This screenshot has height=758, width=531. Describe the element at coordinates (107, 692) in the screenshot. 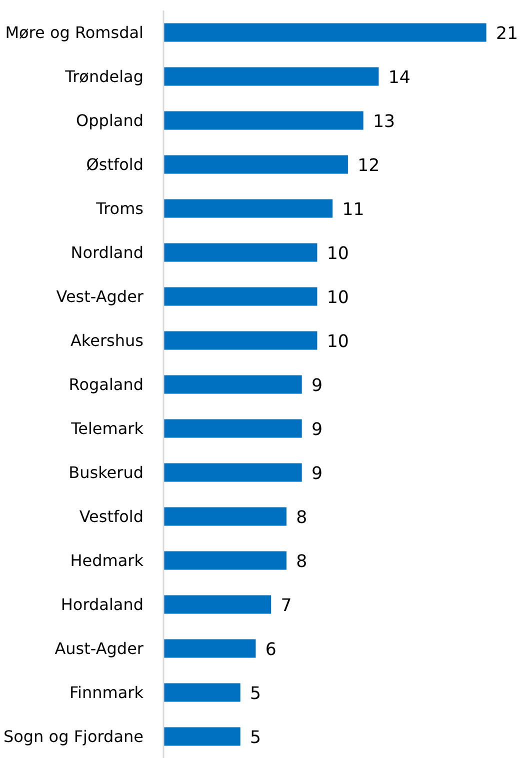

I see `y-tick-label: Finnmark` at that location.